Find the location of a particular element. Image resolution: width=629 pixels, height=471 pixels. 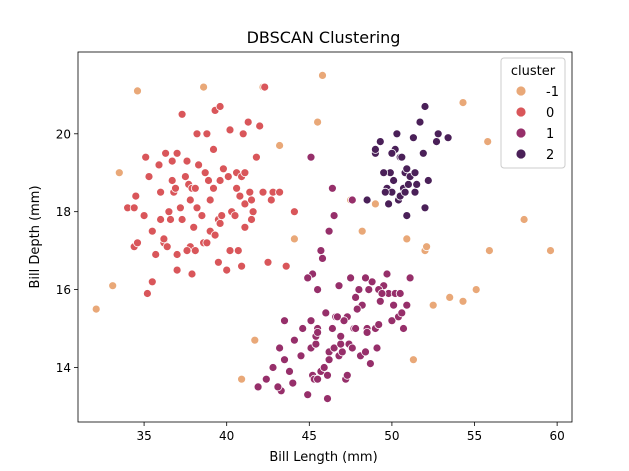

x-tick-label: 45 is located at coordinates (309, 436).